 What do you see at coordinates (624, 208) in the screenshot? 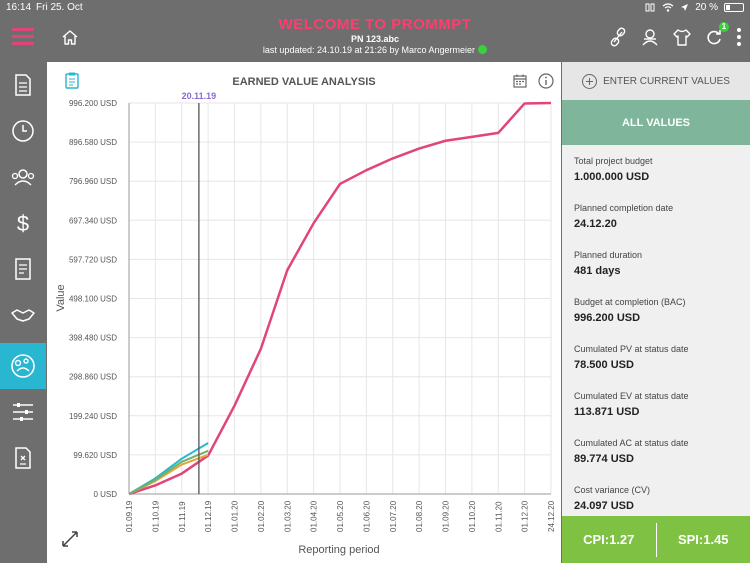
I see `value-label: Planned completion date` at bounding box center [624, 208].